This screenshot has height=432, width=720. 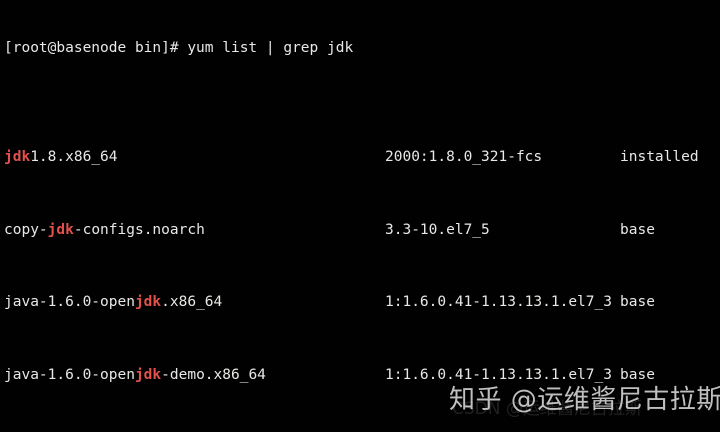 I want to click on package-name-suffix: -demo.x86_64, so click(x=213, y=375).